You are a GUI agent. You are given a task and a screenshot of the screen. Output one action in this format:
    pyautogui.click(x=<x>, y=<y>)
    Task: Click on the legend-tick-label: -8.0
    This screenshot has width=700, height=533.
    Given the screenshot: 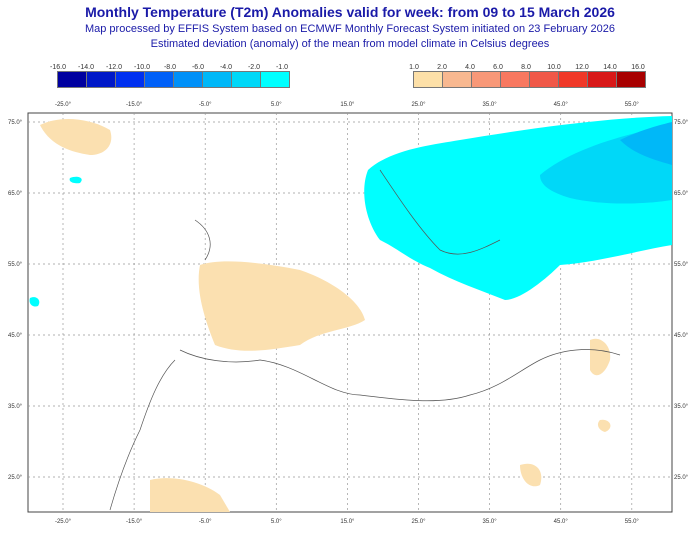 What is the action you would take?
    pyautogui.click(x=170, y=67)
    